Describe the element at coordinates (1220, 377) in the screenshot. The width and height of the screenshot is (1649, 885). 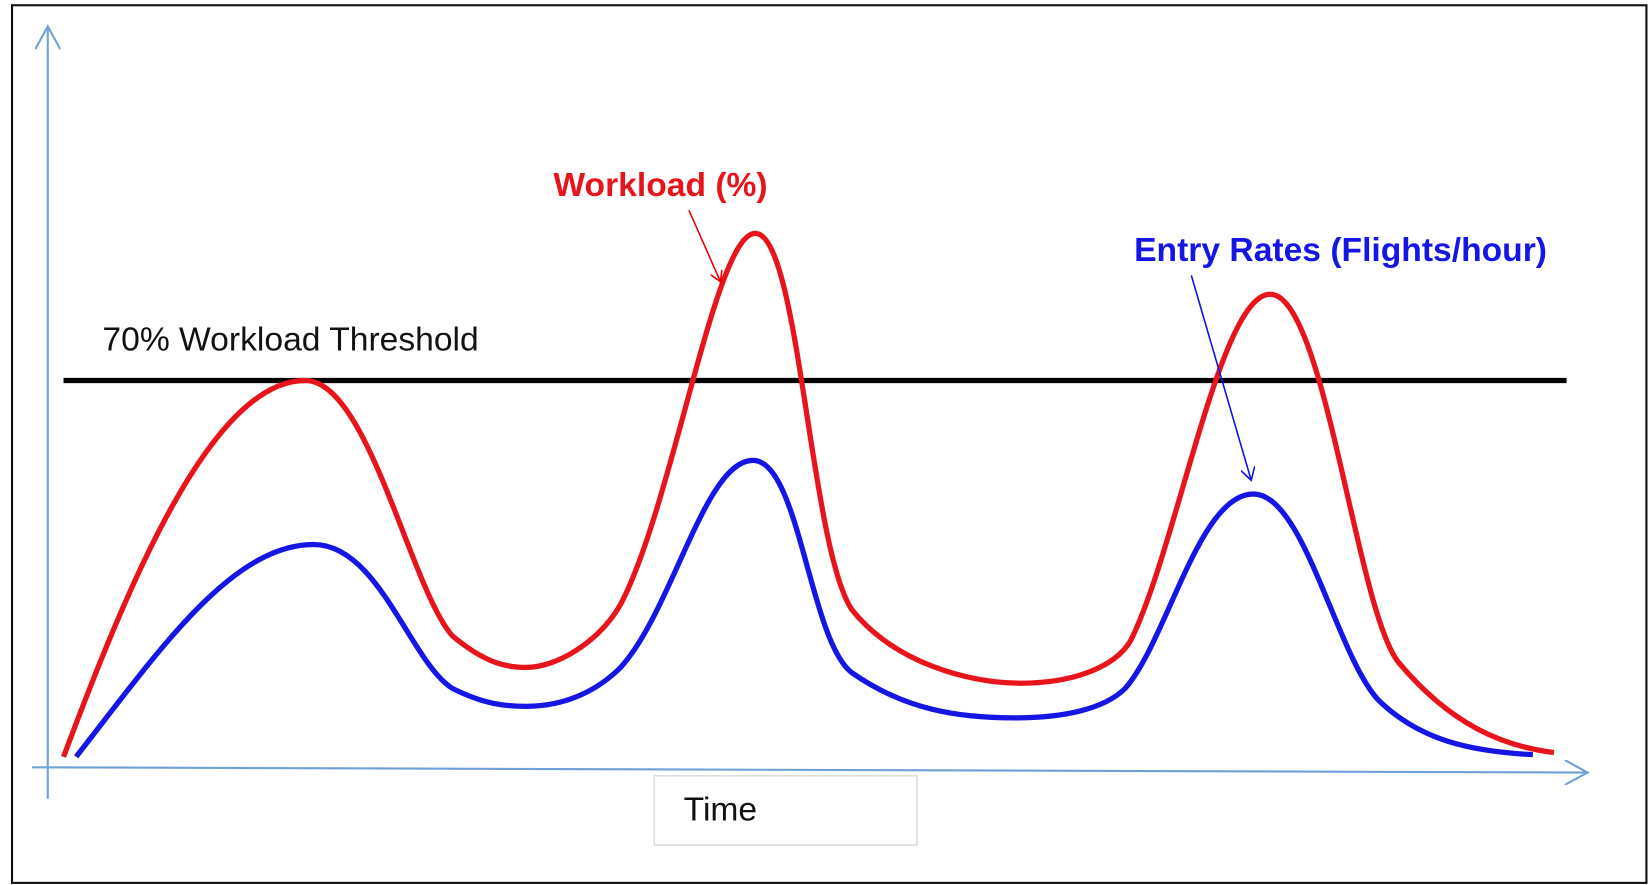
I see `entry-rate-arrow` at that location.